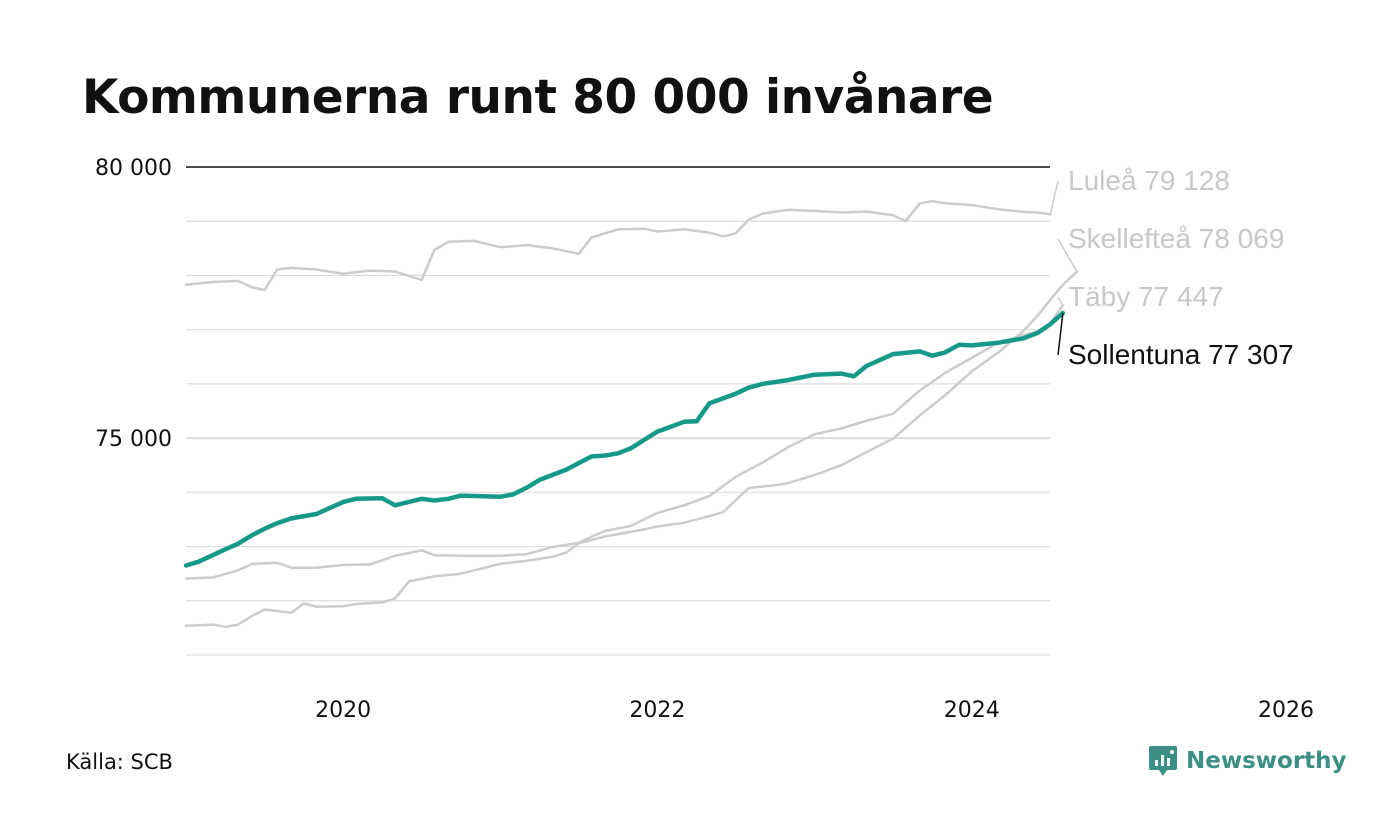 This screenshot has width=1400, height=840. Describe the element at coordinates (1149, 180) in the screenshot. I see `series-end-label: Luleå 79 128` at that location.